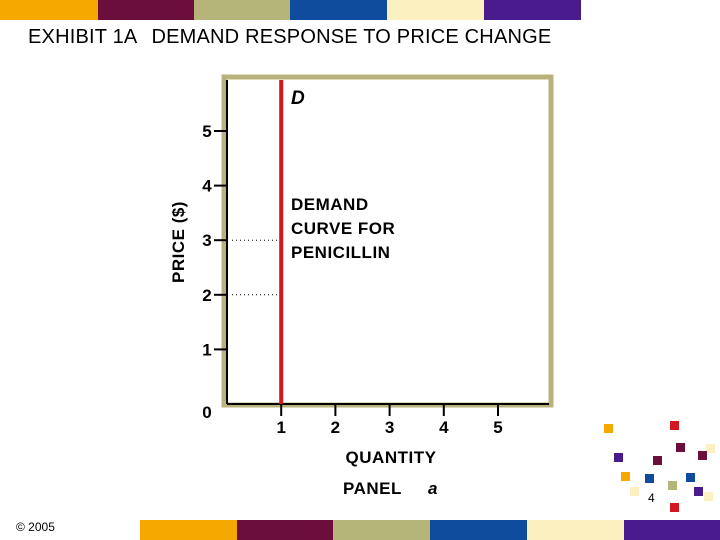 This screenshot has height=540, width=720. Describe the element at coordinates (35, 527) in the screenshot. I see `copyright-notice: © 2005` at that location.